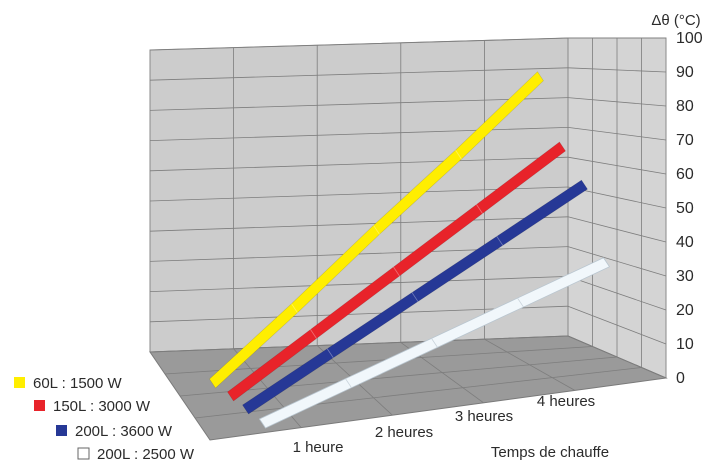 This screenshot has width=712, height=466. Describe the element at coordinates (675, 20) in the screenshot. I see `y-axis-title: Δθ (°C)` at that location.